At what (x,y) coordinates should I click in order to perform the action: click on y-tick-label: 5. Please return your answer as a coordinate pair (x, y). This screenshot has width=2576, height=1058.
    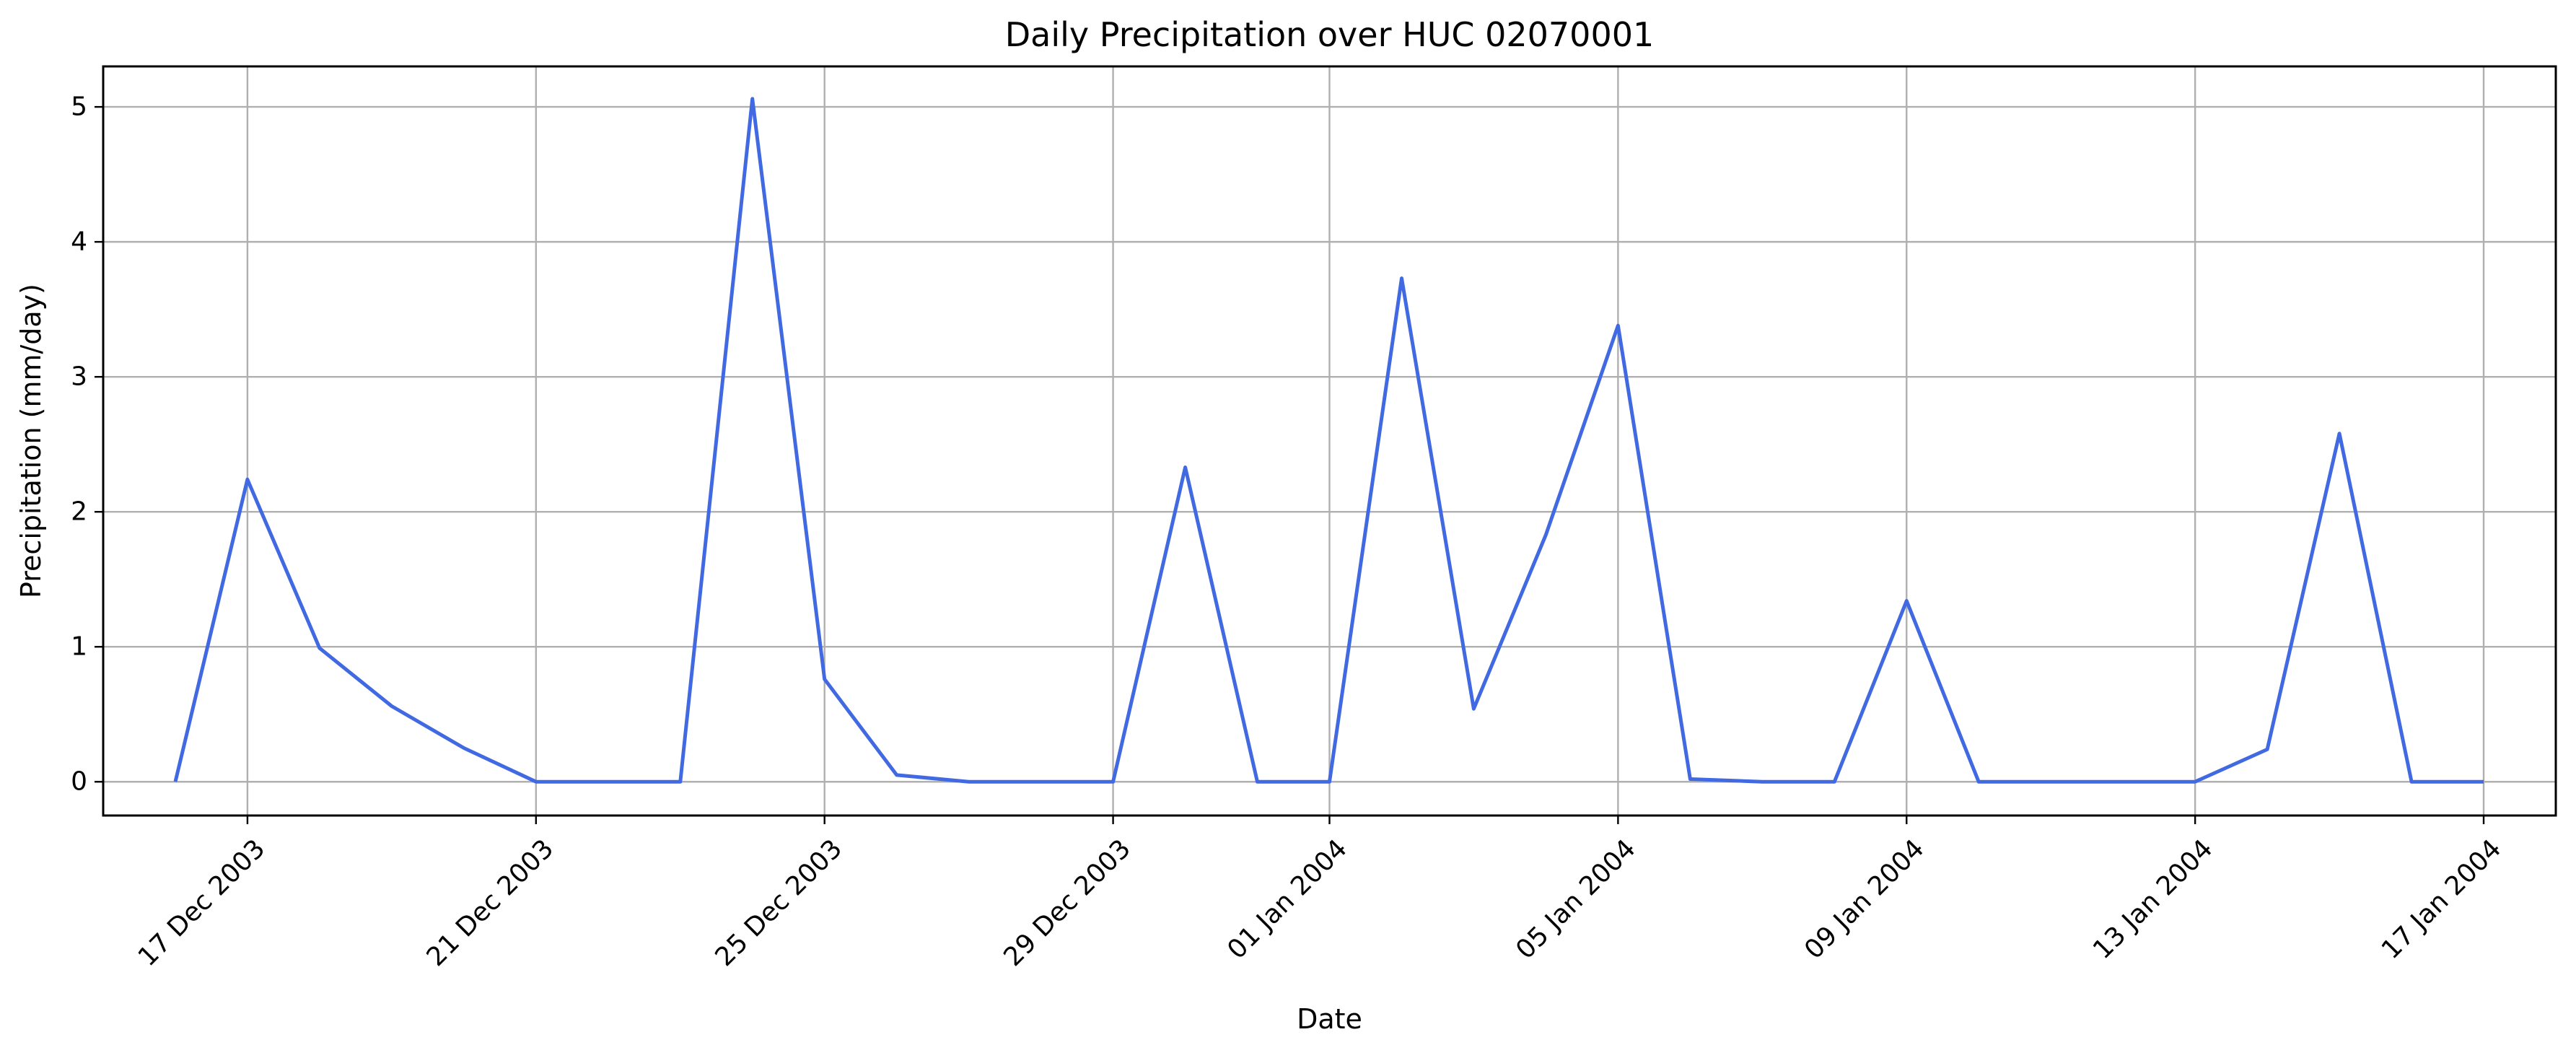
    Looking at the image, I should click on (79, 107).